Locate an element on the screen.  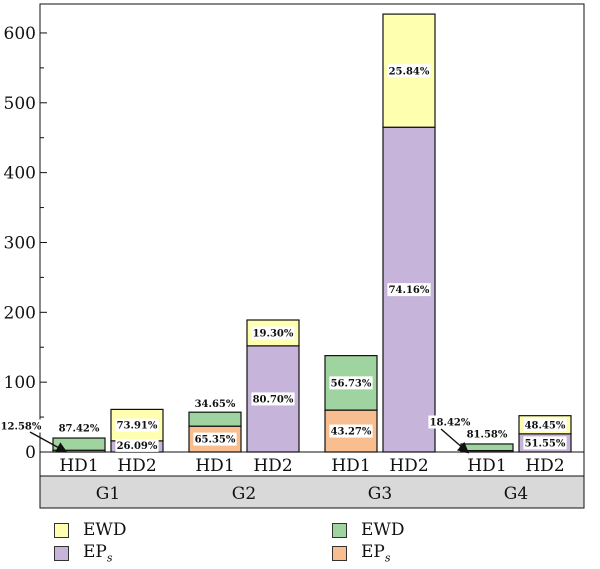
data-label-g3-hd2-top: 25.84% is located at coordinates (409, 71).